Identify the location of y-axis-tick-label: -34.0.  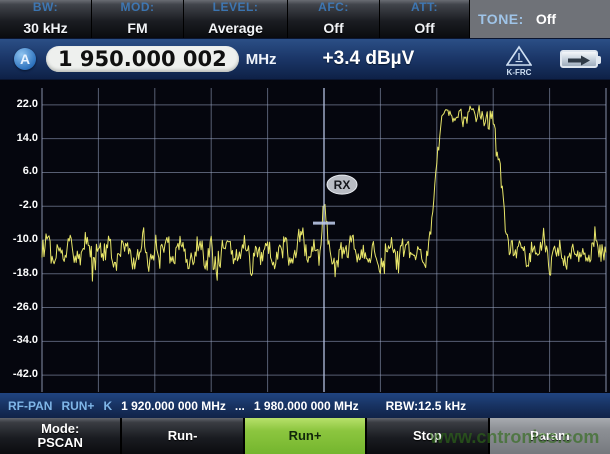
(25, 340).